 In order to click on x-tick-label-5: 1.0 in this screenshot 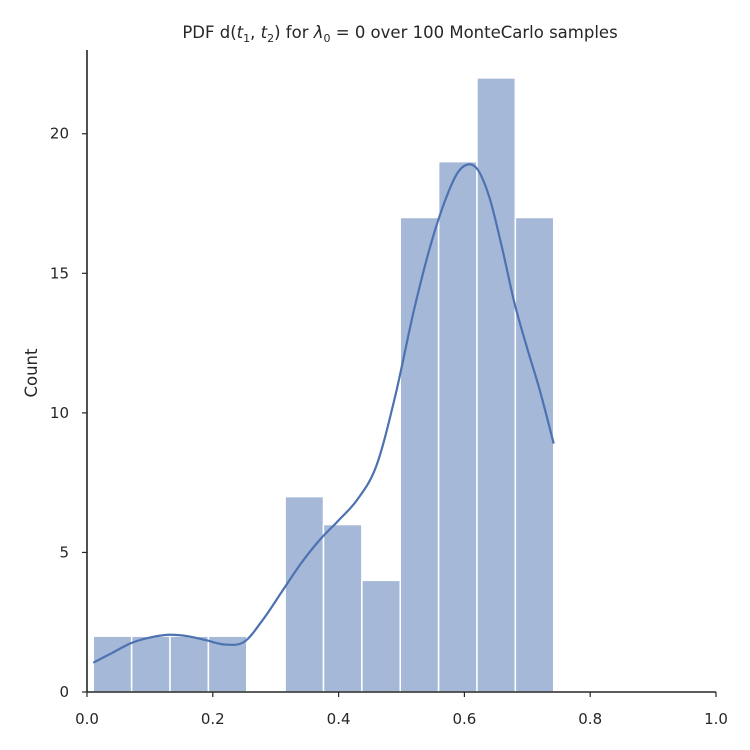, I will do `click(716, 719)`.